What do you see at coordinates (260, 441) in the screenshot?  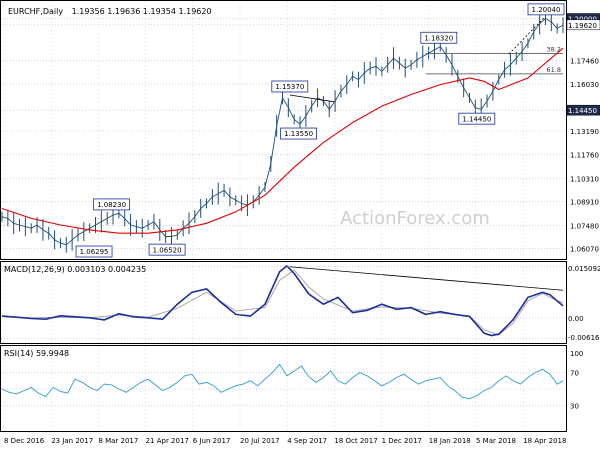 I see `time-tick-label: 20 Jul 2017` at bounding box center [260, 441].